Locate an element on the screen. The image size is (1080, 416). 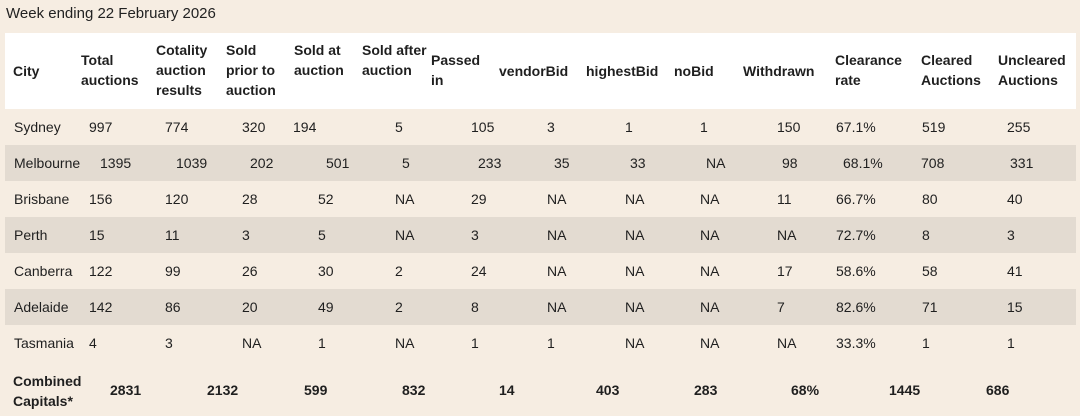
footer-label: Combined Capitals* is located at coordinates (47, 391).